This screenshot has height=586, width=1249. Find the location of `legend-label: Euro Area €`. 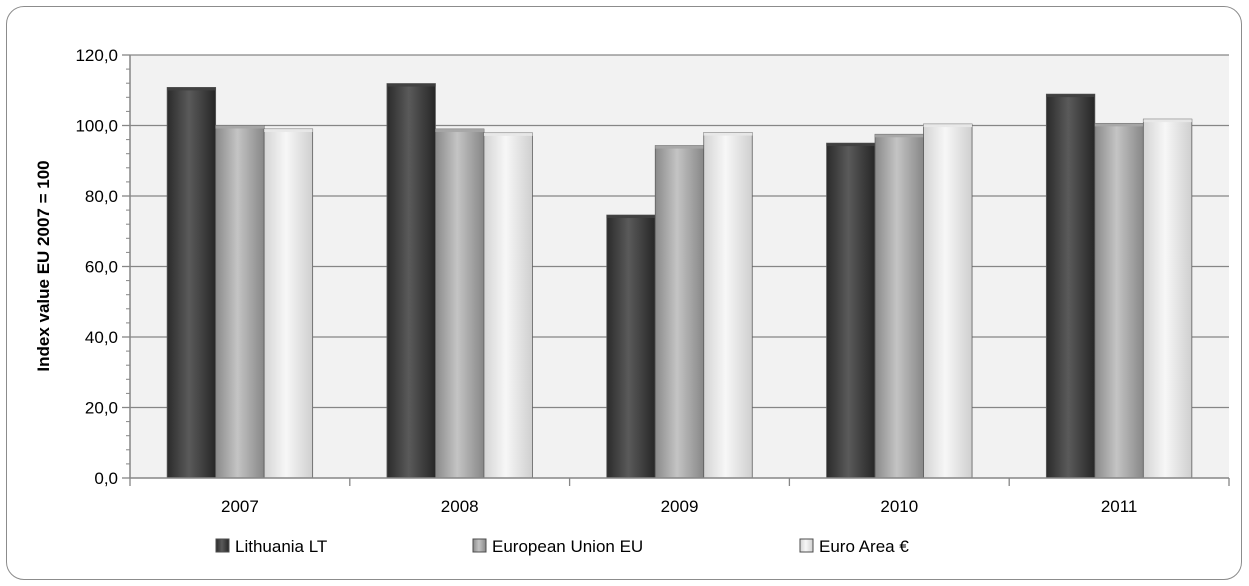

legend-label: Euro Area € is located at coordinates (864, 546).